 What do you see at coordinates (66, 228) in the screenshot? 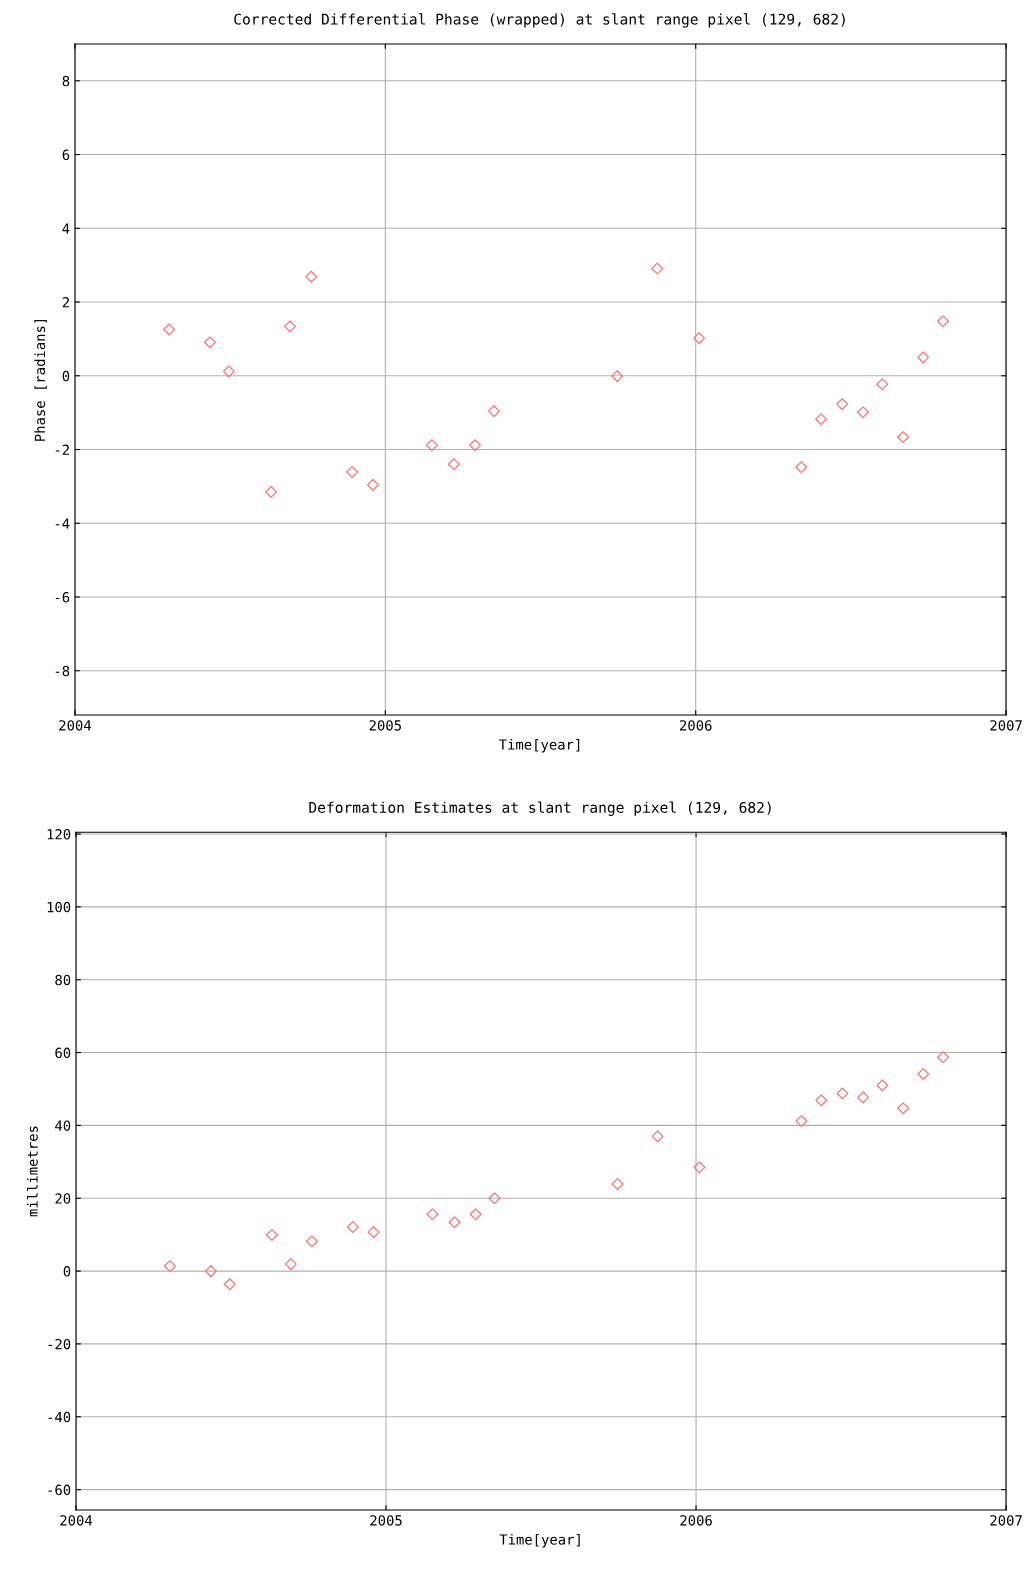
I see `y-tick-label: 4` at bounding box center [66, 228].